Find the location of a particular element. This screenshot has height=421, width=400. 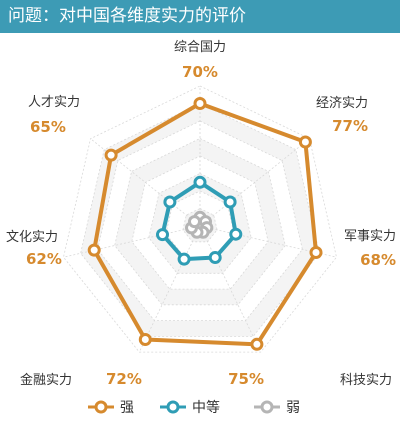

legend-label: 弱 is located at coordinates (293, 408).